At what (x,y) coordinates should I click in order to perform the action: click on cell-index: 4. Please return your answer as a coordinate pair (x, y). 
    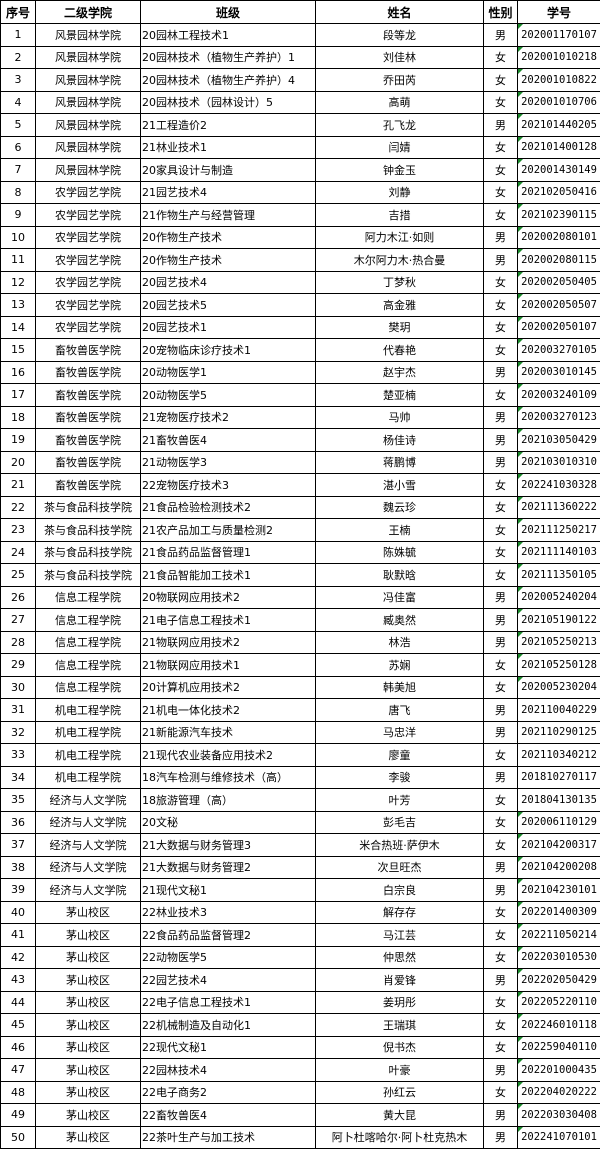
    Looking at the image, I should click on (18, 102).